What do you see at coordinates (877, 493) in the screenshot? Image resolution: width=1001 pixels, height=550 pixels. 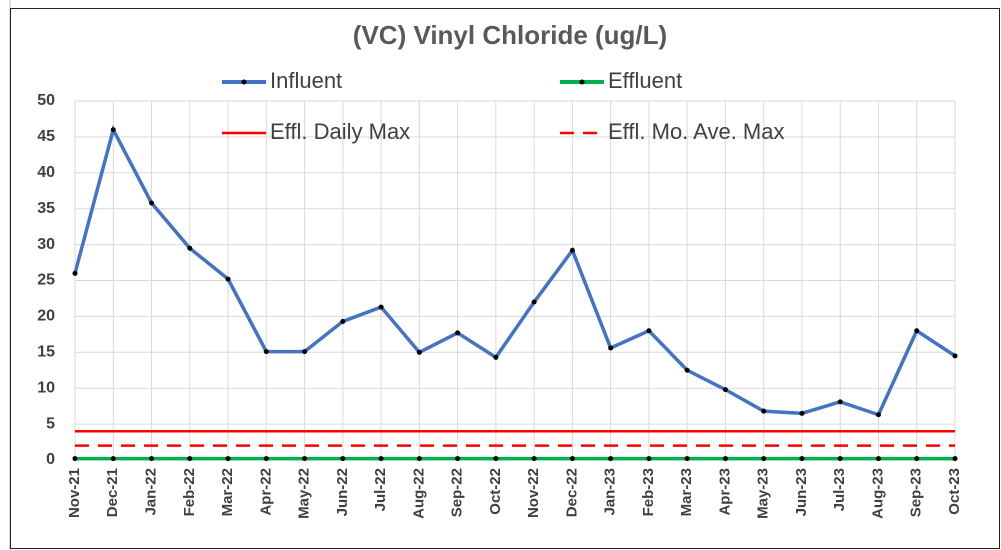 I see `x-tick-label: Aug-23` at bounding box center [877, 493].